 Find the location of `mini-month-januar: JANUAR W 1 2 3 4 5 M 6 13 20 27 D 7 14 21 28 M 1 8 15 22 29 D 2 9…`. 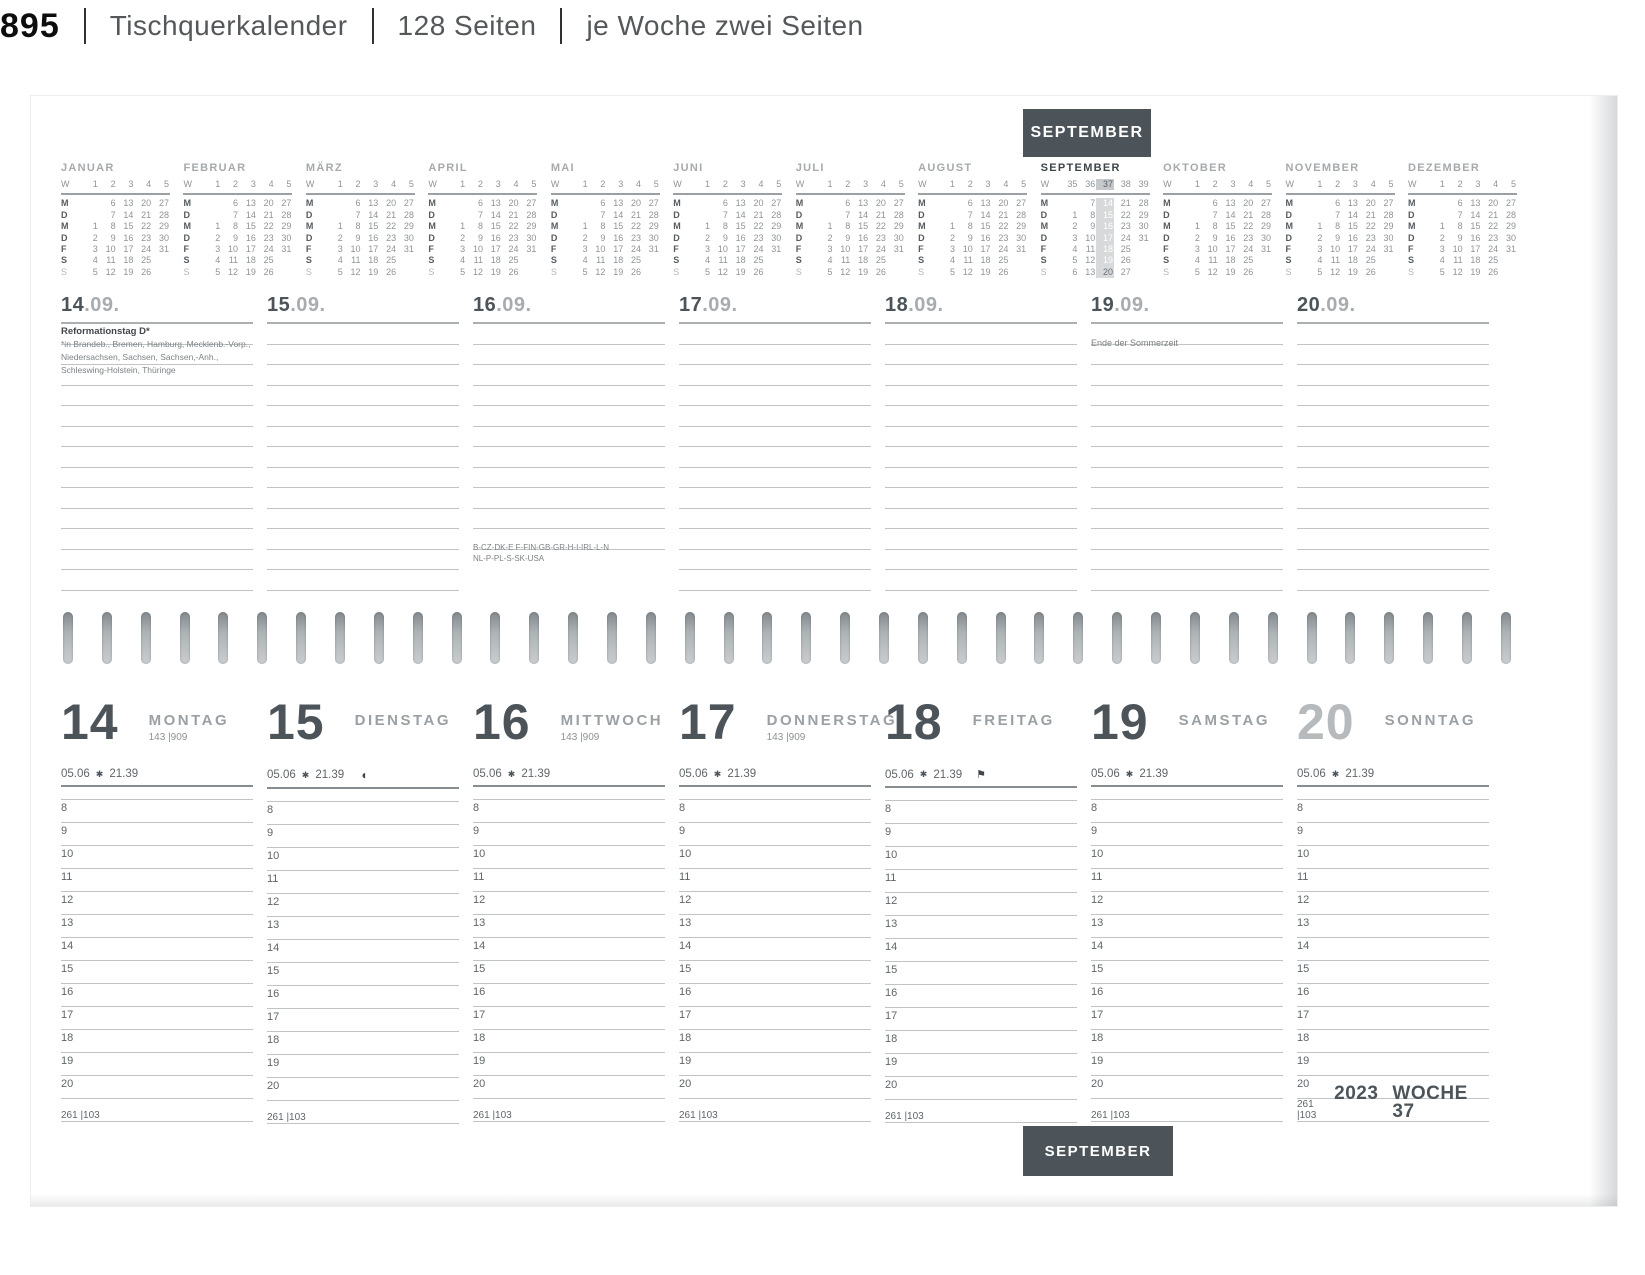

mini-month-januar: JANUAR W 1 2 3 4 5 M 6 13 20 27 D 7 14 21 28 M 1 8 15 22 29 D 2 9… is located at coordinates (115, 220).